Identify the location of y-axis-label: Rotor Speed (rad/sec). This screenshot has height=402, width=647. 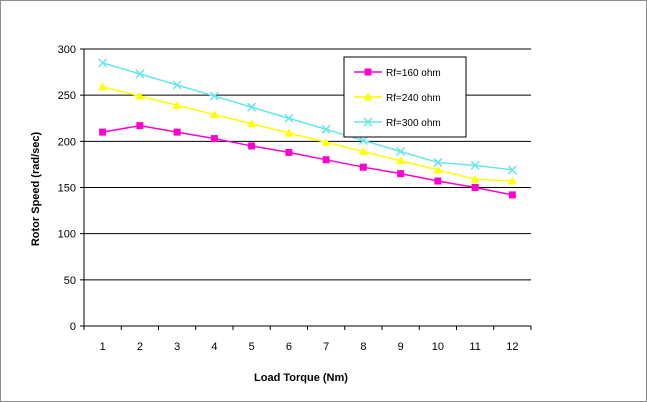
(36, 189).